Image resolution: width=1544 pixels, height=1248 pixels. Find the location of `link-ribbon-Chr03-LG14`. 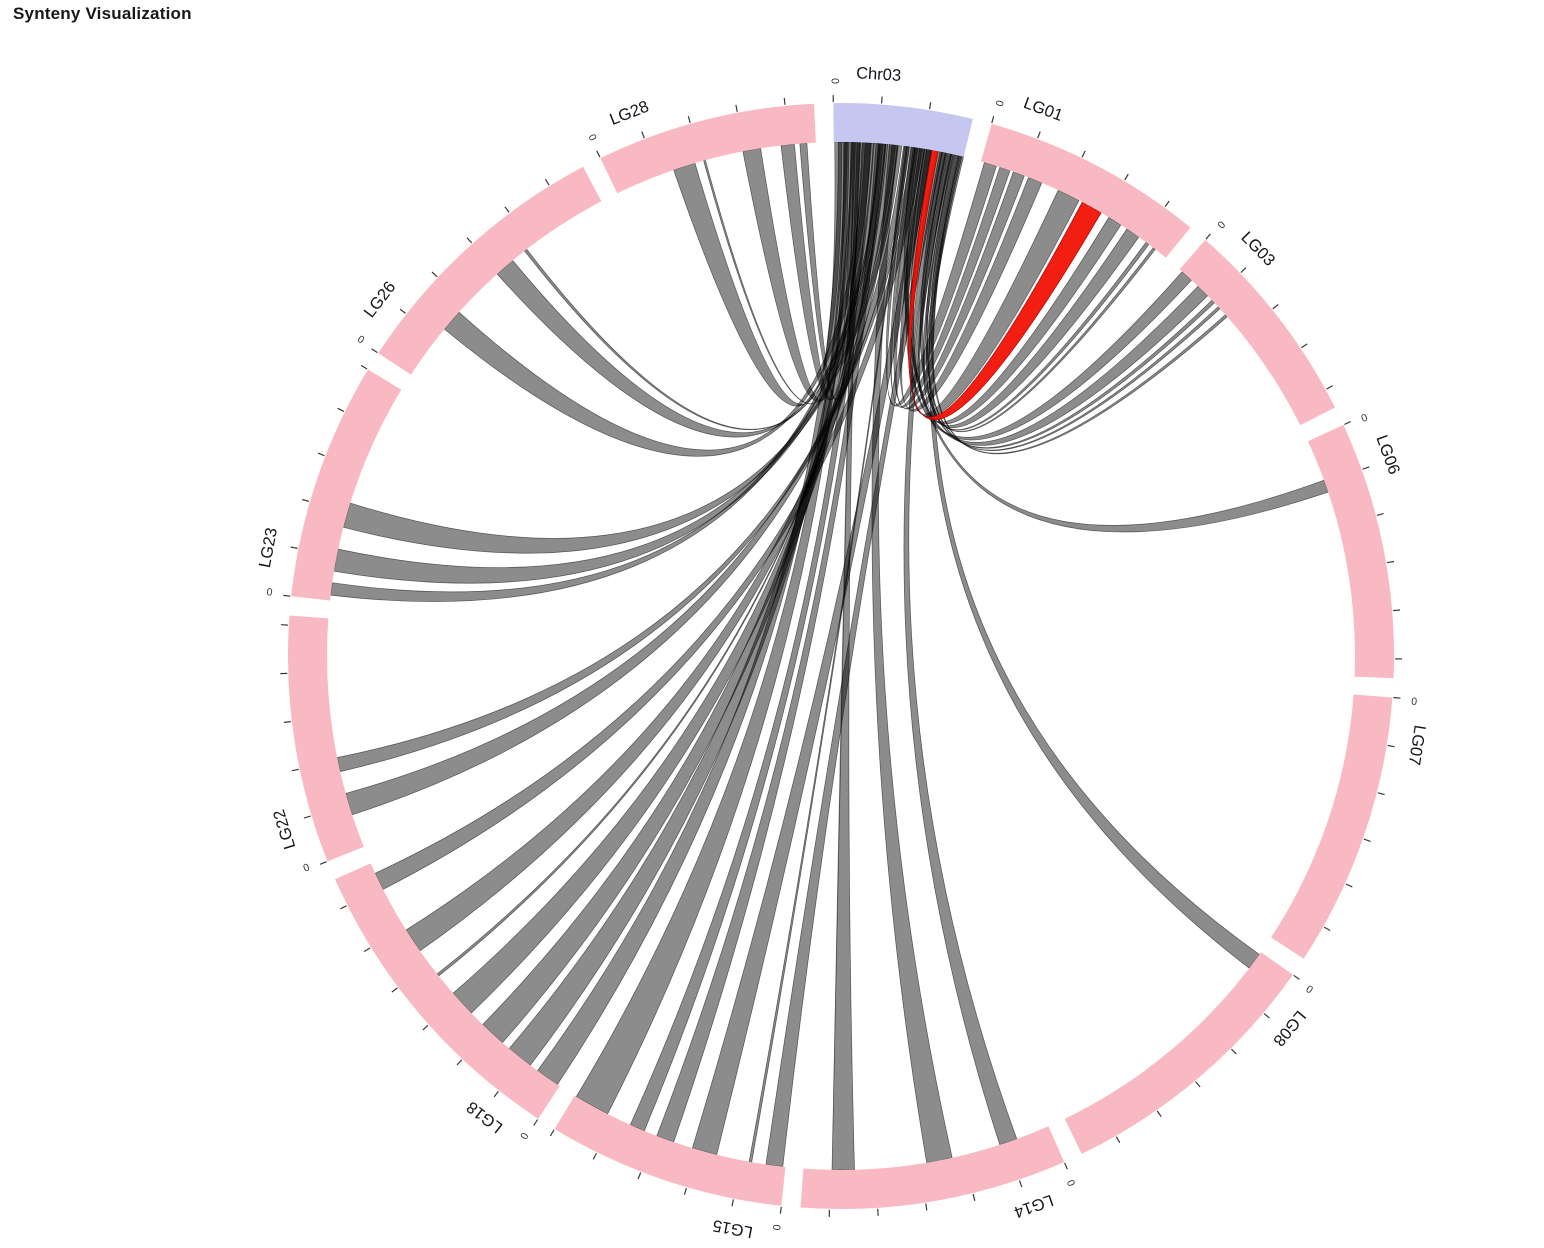

link-ribbon-Chr03-LG14 is located at coordinates (846, 656).